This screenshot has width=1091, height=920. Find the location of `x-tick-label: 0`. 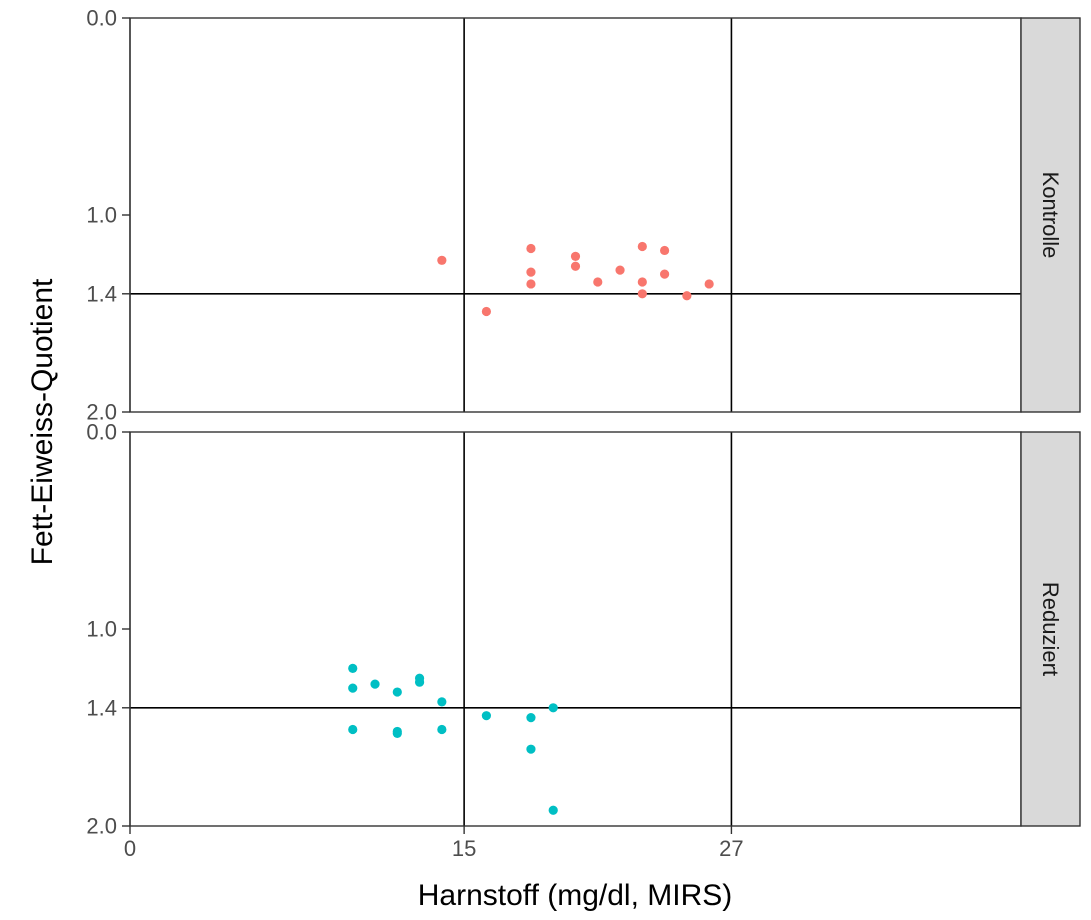

x-tick-label: 0 is located at coordinates (130, 848).